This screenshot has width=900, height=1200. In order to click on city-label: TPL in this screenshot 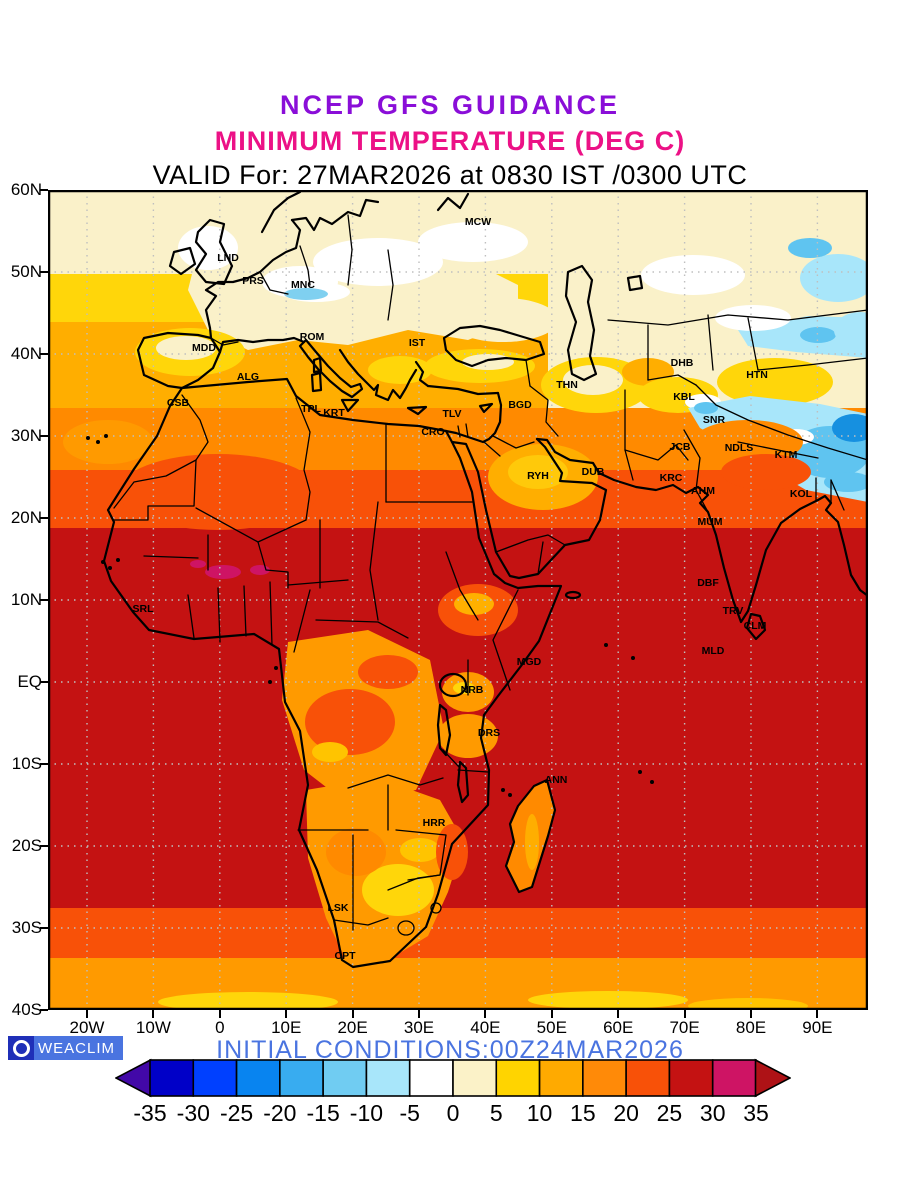, I will do `click(311, 409)`.